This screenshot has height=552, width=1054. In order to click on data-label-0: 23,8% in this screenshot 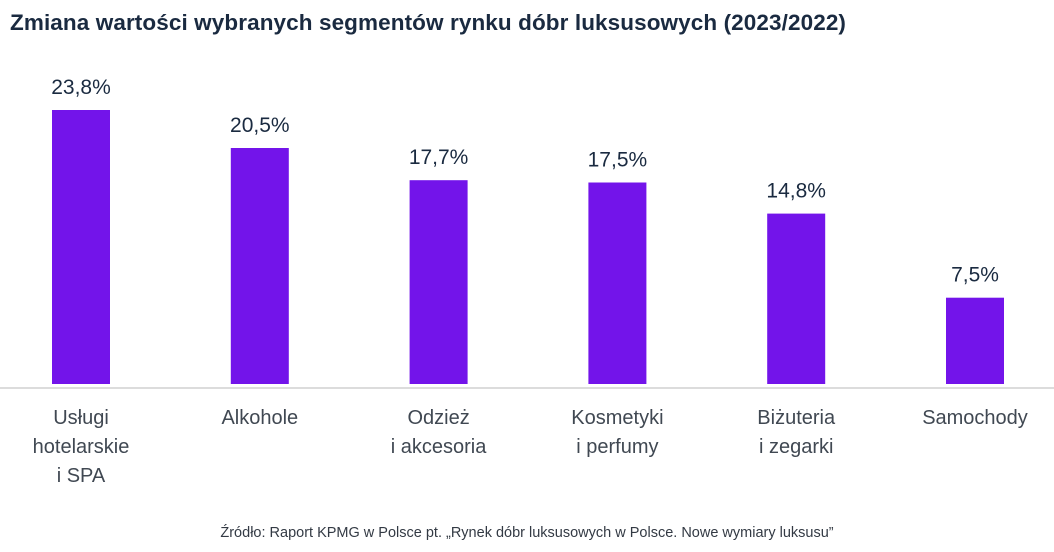, I will do `click(81, 87)`.